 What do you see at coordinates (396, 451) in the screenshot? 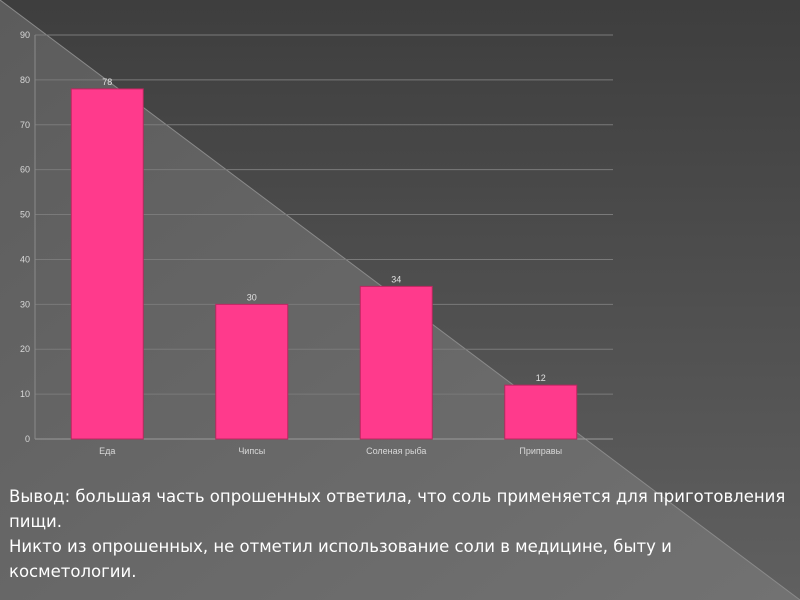
I see `x-category-label: Соленая рыба` at bounding box center [396, 451].